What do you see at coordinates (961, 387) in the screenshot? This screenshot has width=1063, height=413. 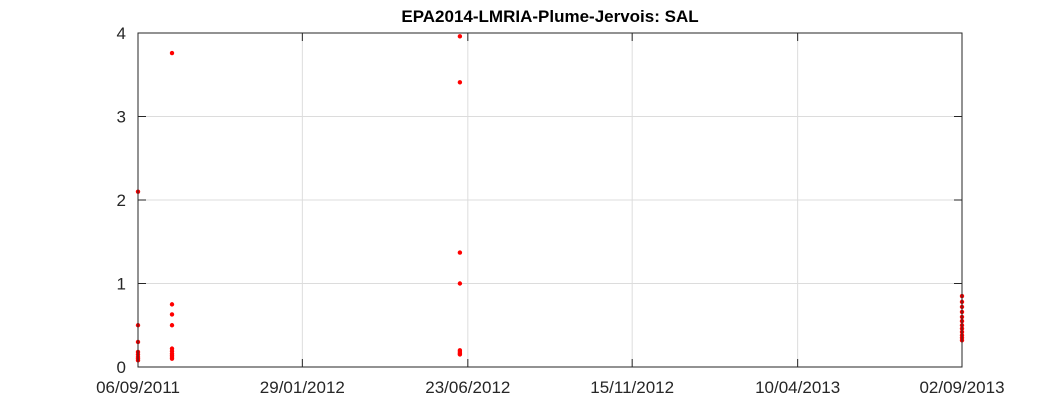 I see `x-tick-label: 02/09/2013` at bounding box center [961, 387].